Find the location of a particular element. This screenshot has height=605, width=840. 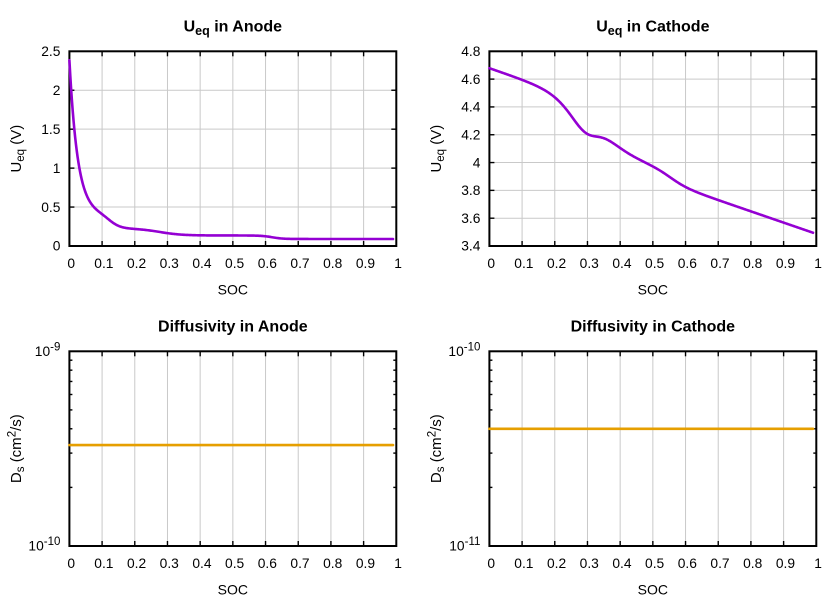

svg-text: 3.6 is located at coordinates (471, 218).